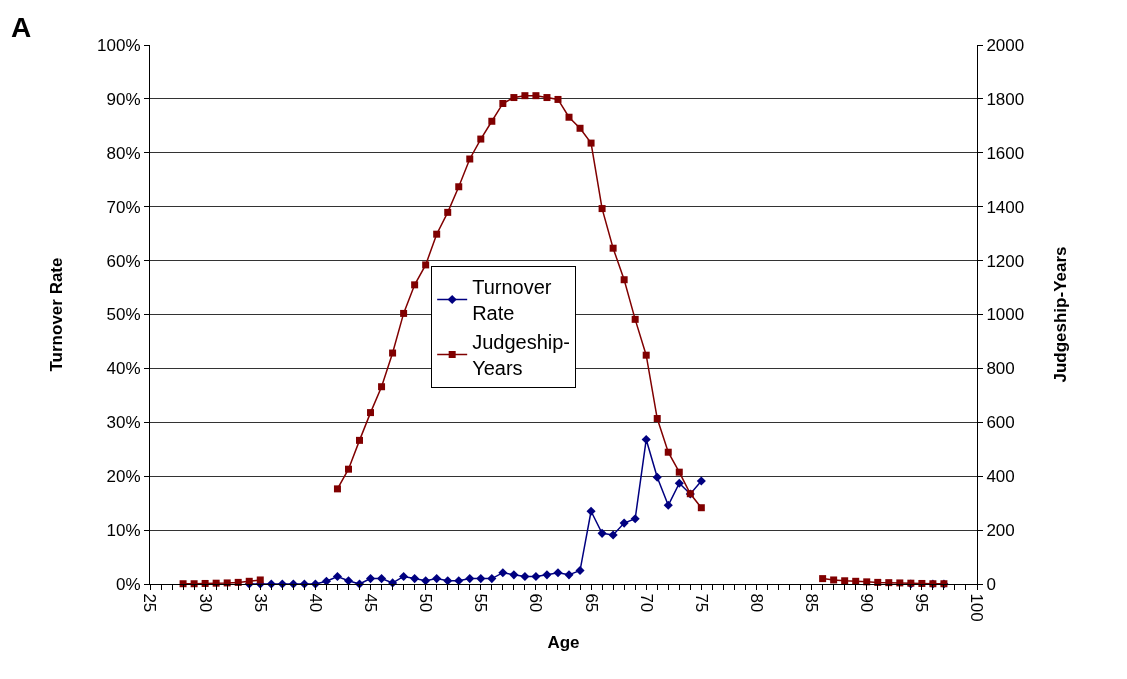 This screenshot has width=1127, height=679. I want to click on y2-tick-label: 800, so click(1000, 369).